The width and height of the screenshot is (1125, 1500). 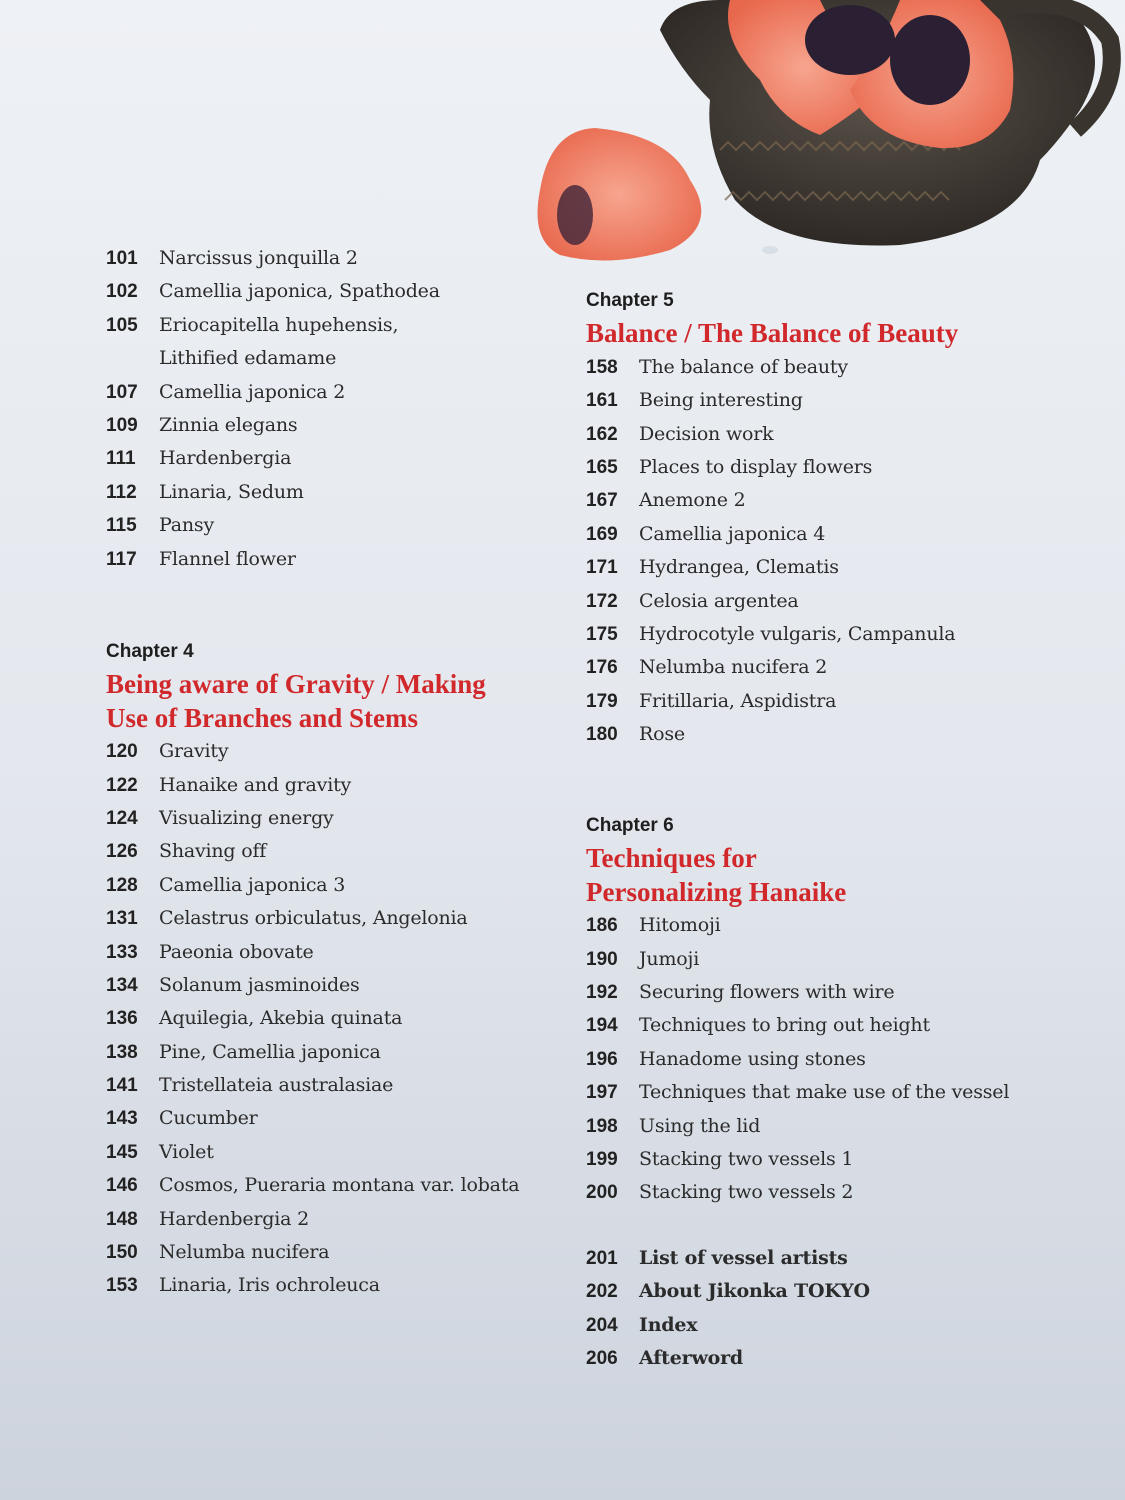 I want to click on entry-title: Hitomoji, so click(x=680, y=925).